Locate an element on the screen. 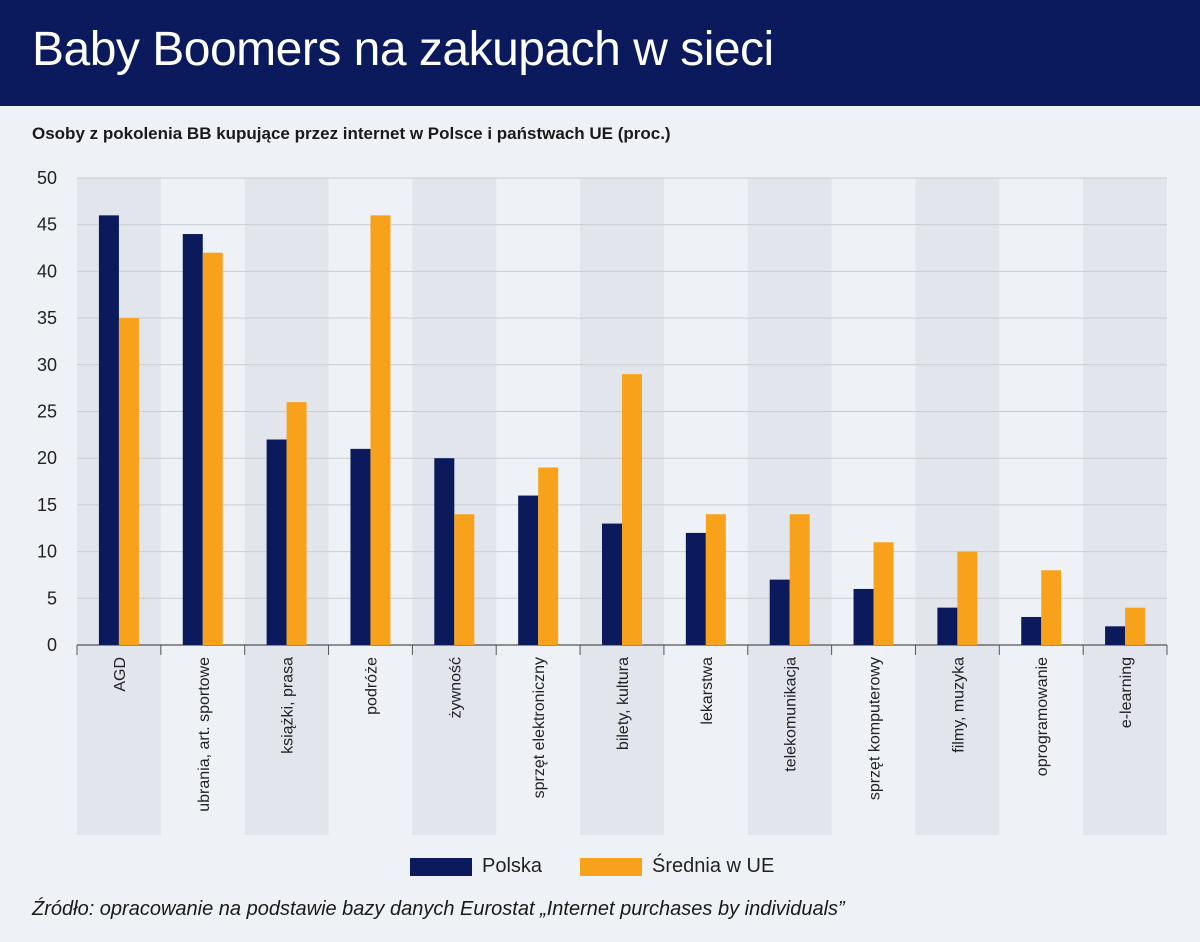 The image size is (1200, 942). legend-item-polska: Polska is located at coordinates (476, 866).